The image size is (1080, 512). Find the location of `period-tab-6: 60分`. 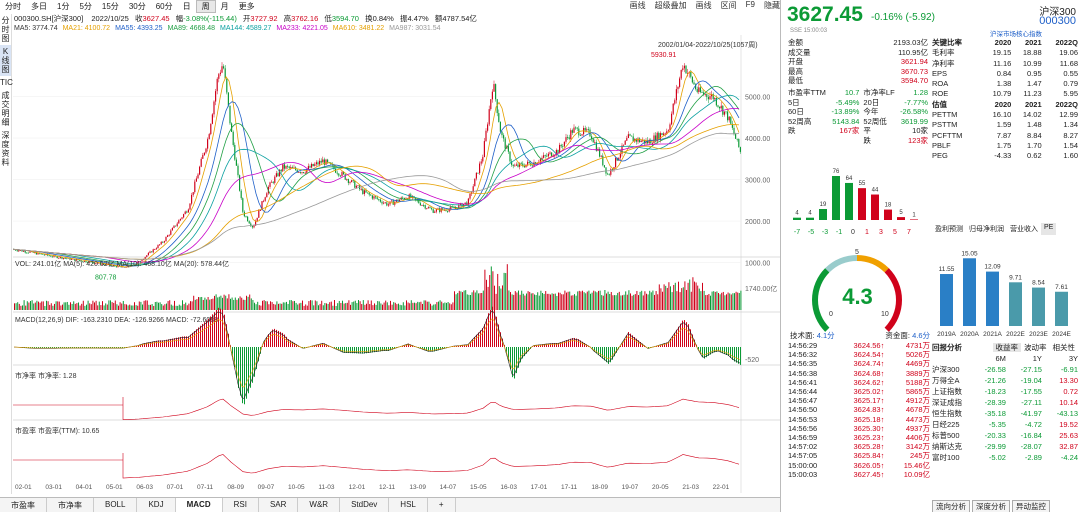

period-tab-6: 60分 is located at coordinates (164, 6).